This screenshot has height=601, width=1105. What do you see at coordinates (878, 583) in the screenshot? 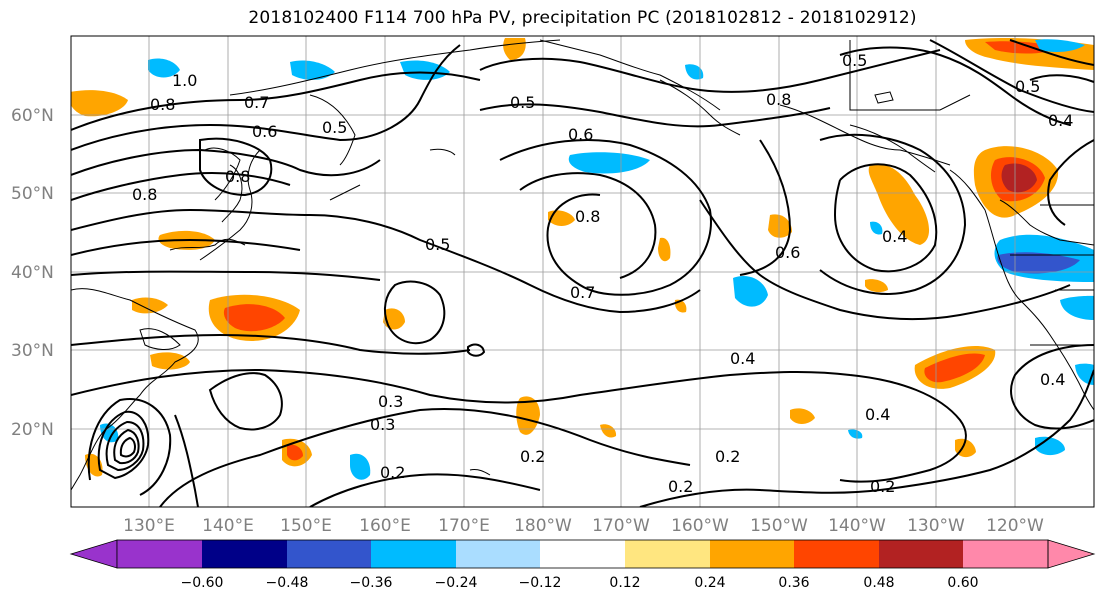
I see `colorbar-tick-label: 0.48` at bounding box center [878, 583].